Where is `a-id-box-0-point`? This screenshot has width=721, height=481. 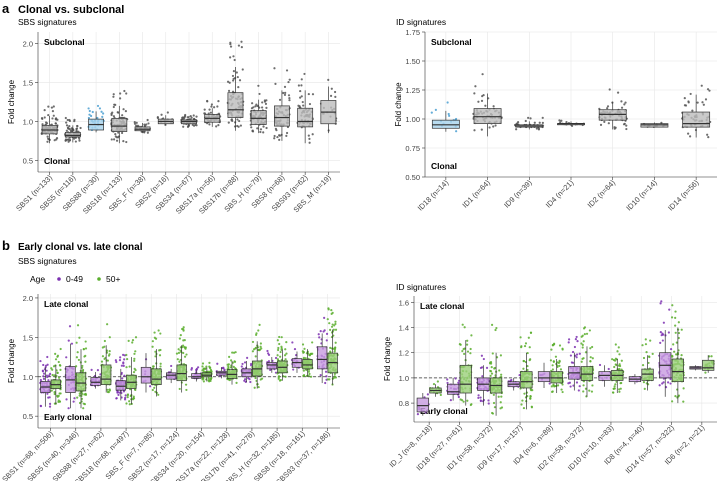 a-id-box-0-point is located at coordinates (435, 109).